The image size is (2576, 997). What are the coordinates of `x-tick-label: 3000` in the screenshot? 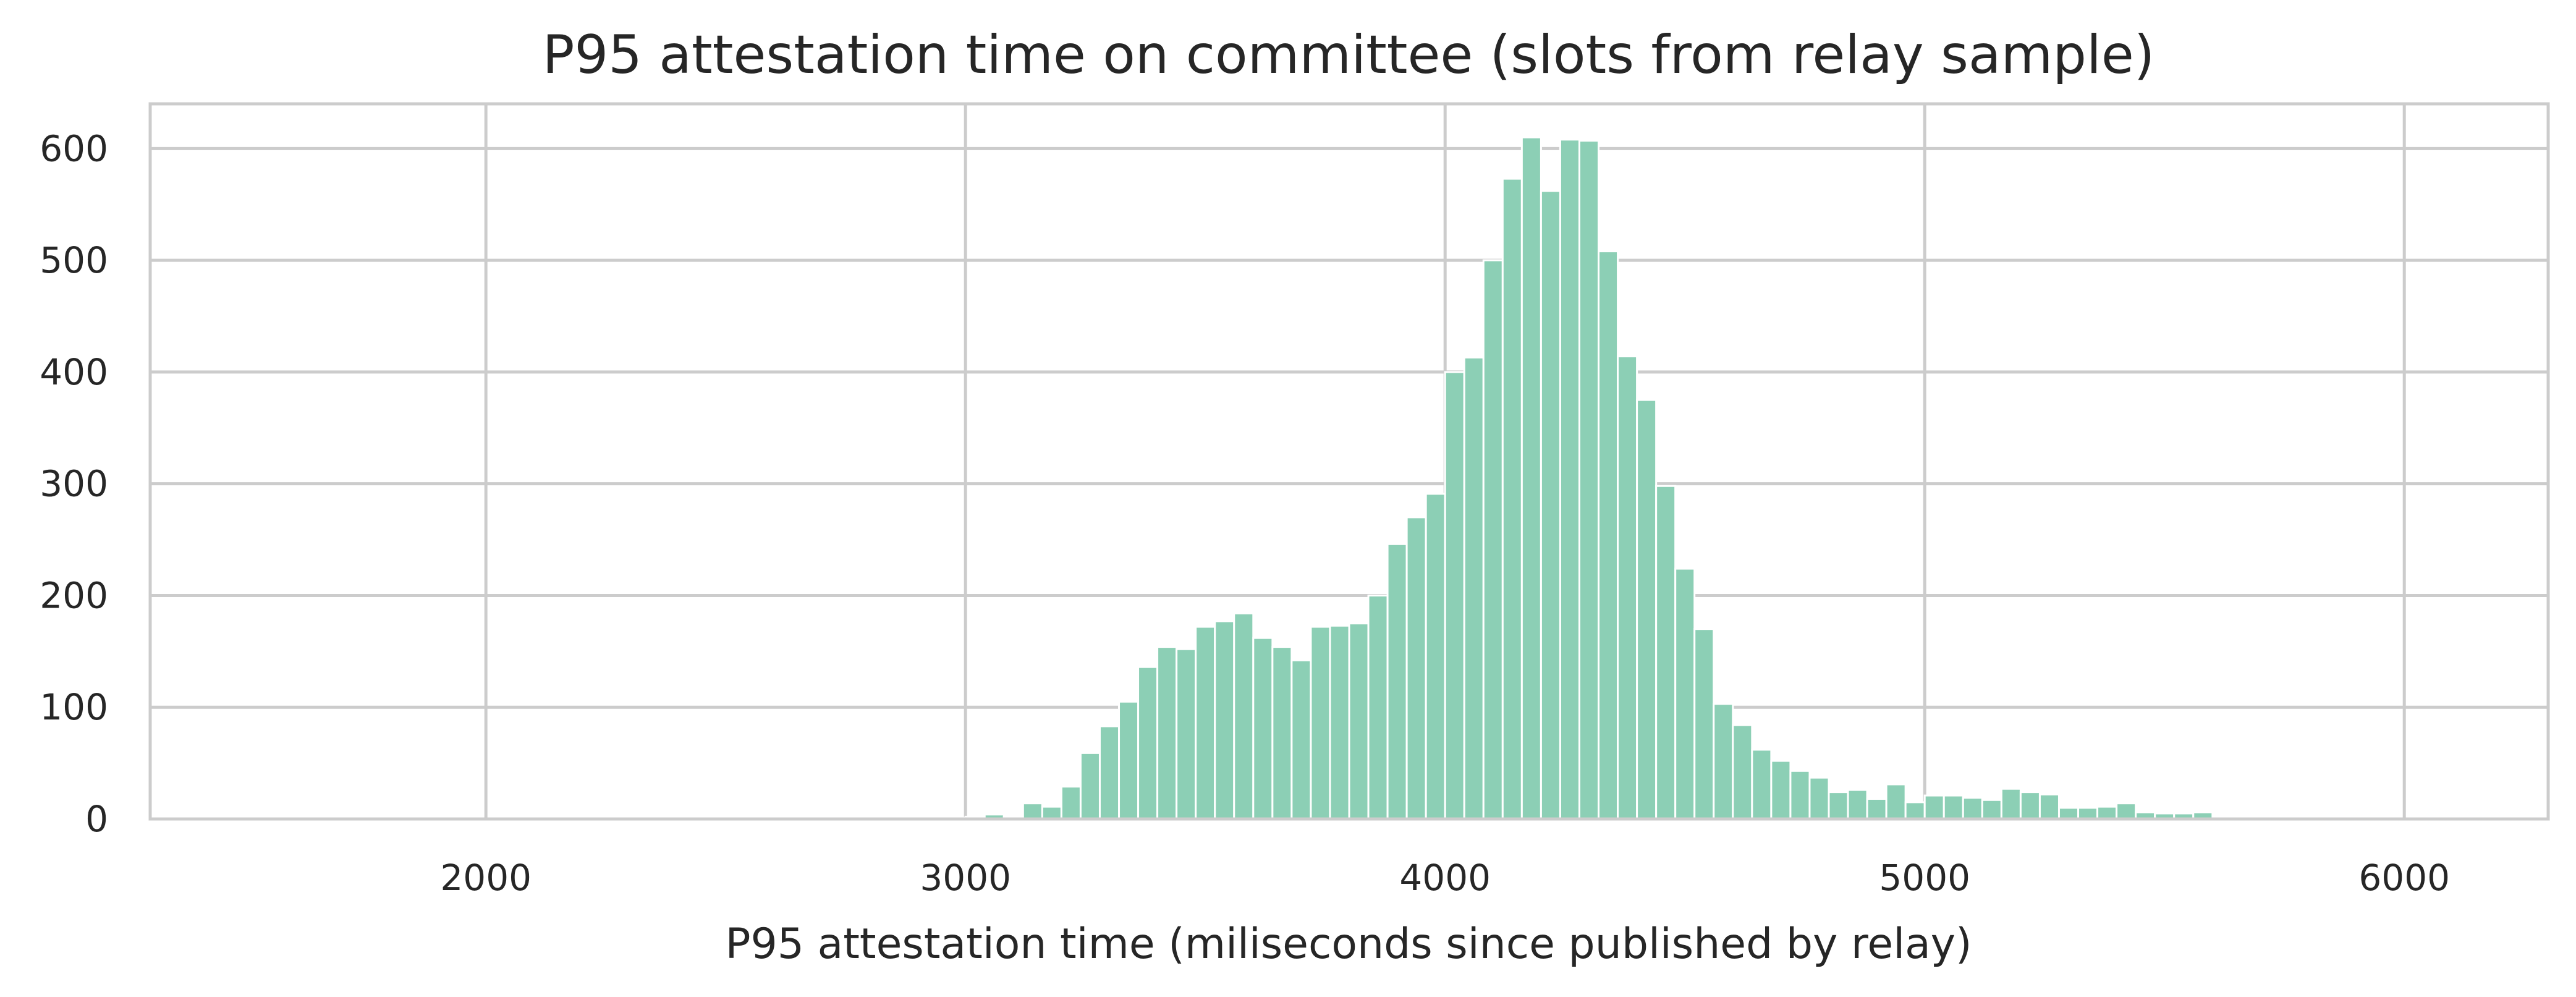 It's located at (965, 878).